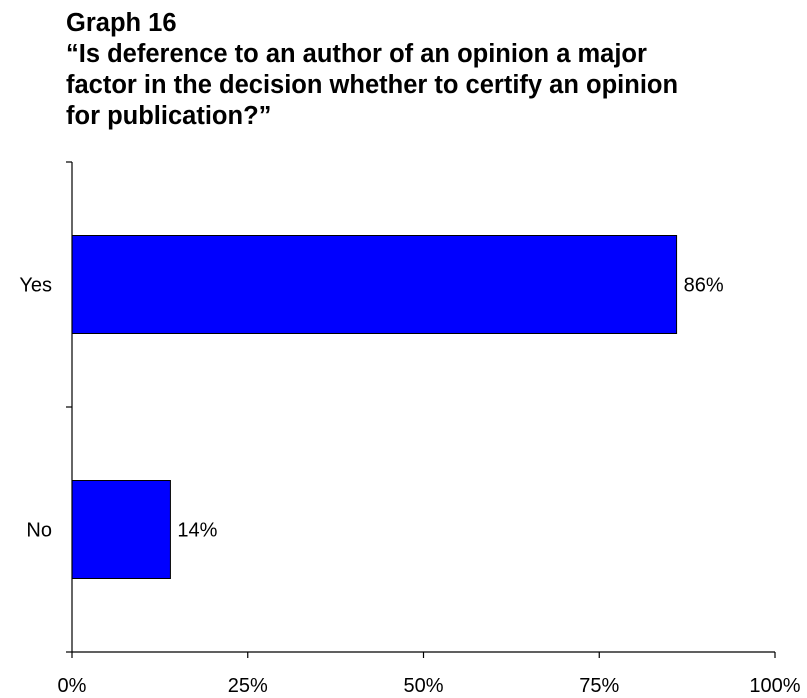 The image size is (807, 698). What do you see at coordinates (599, 686) in the screenshot?
I see `x-tick-label: 75%` at bounding box center [599, 686].